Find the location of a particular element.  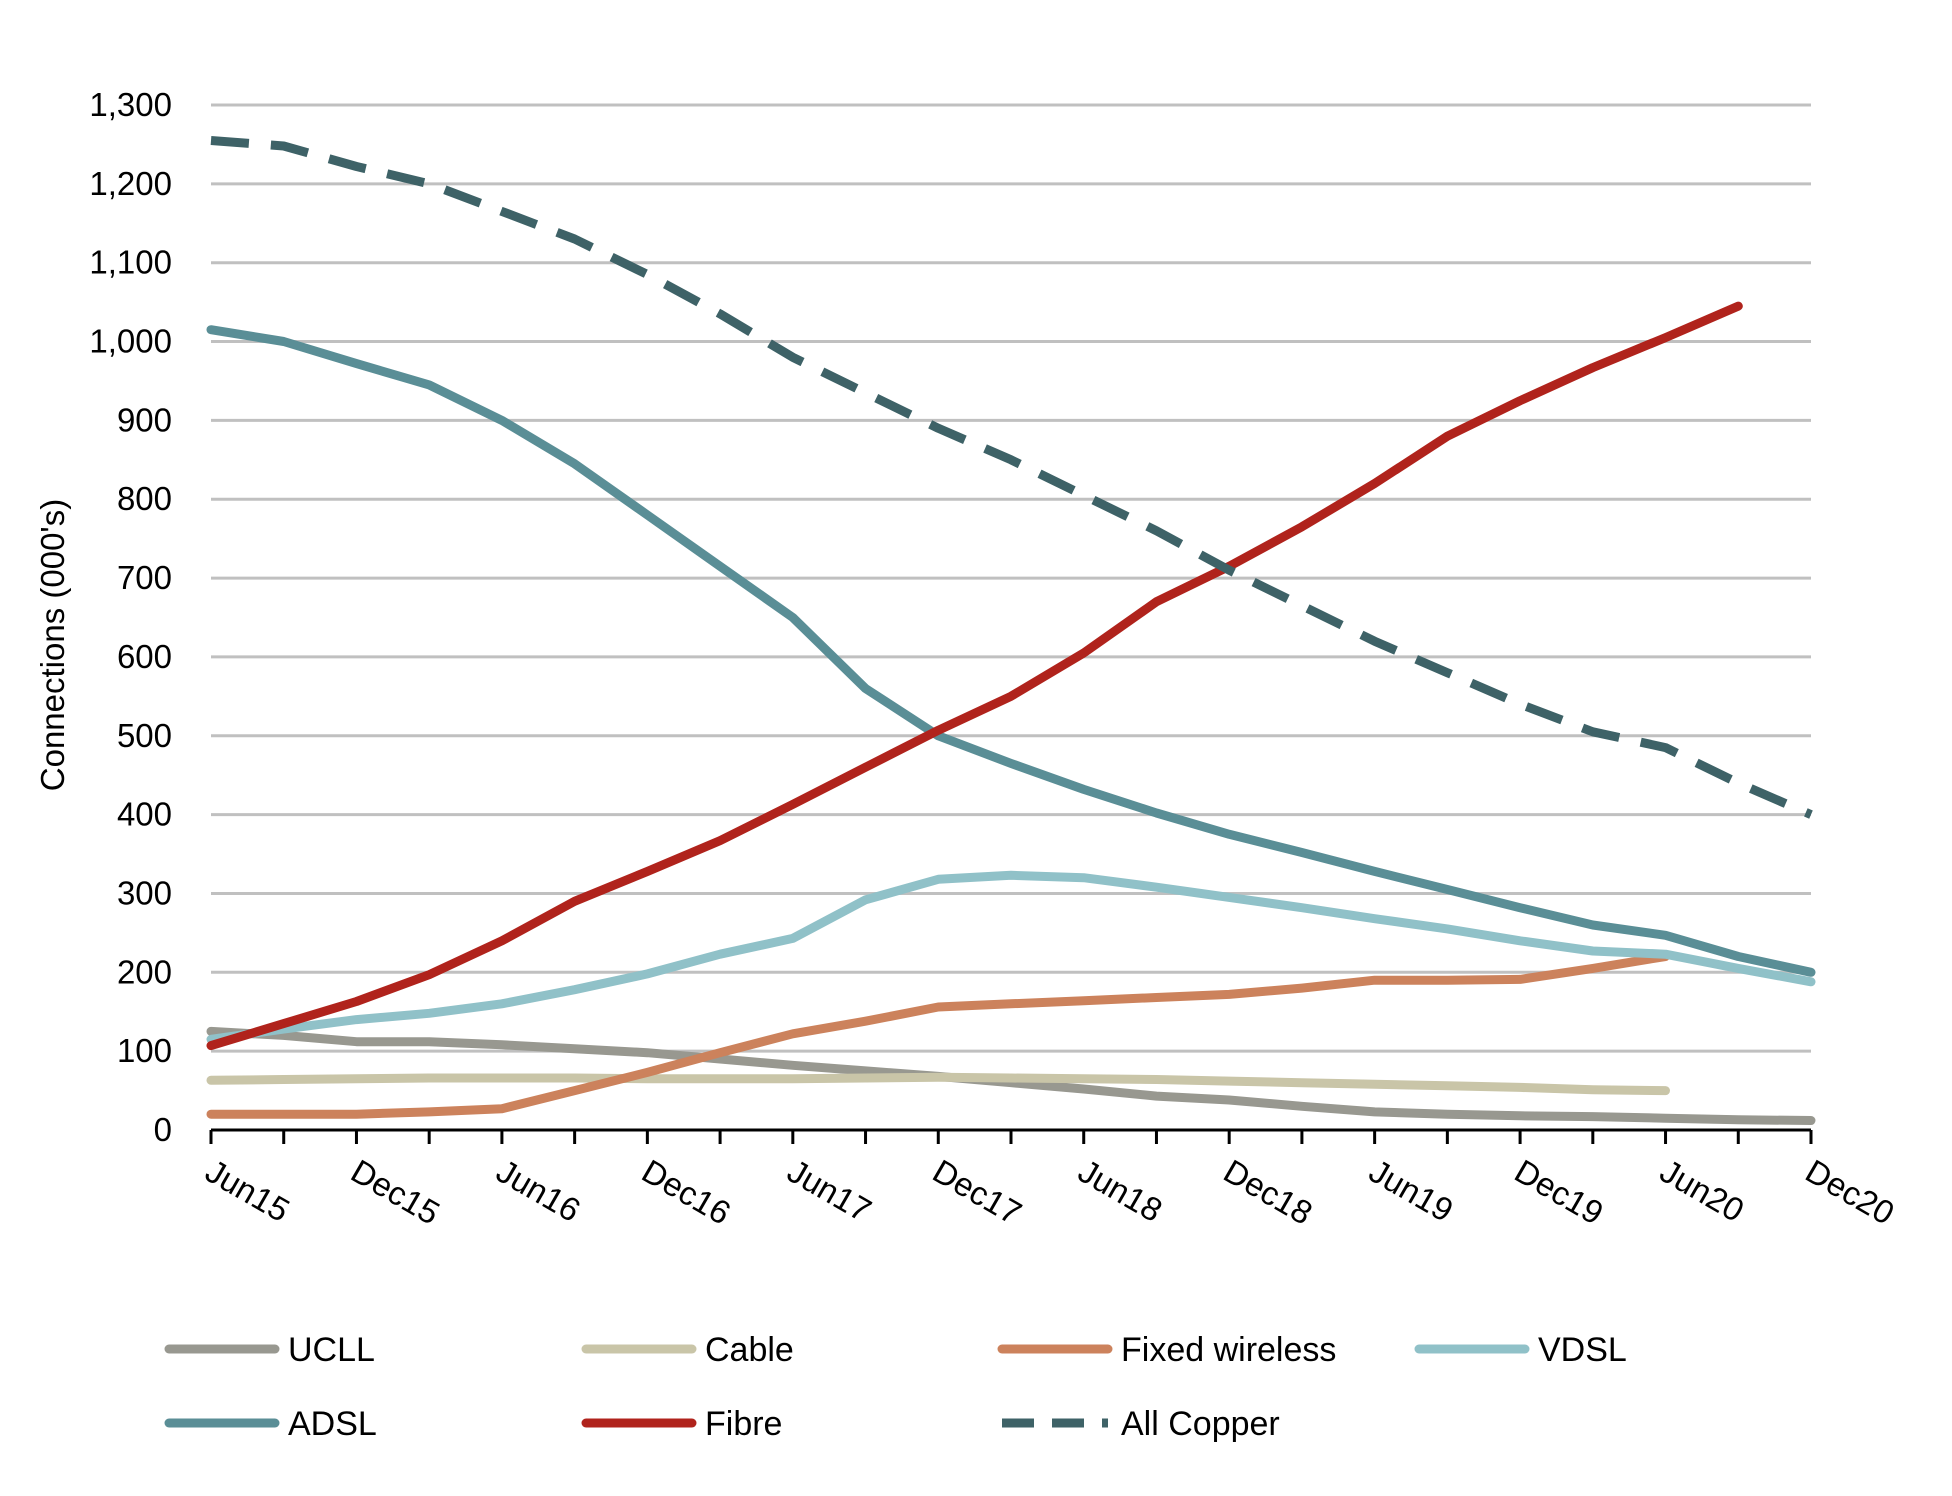

legend-item: VDSL is located at coordinates (1520, 1350).